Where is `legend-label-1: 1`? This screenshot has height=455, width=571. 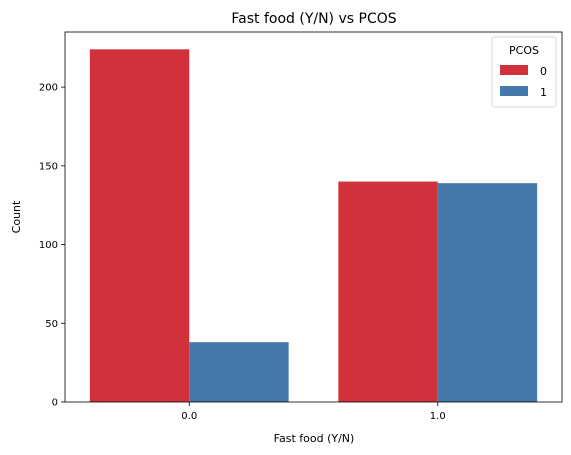
legend-label-1: 1 is located at coordinates (543, 92).